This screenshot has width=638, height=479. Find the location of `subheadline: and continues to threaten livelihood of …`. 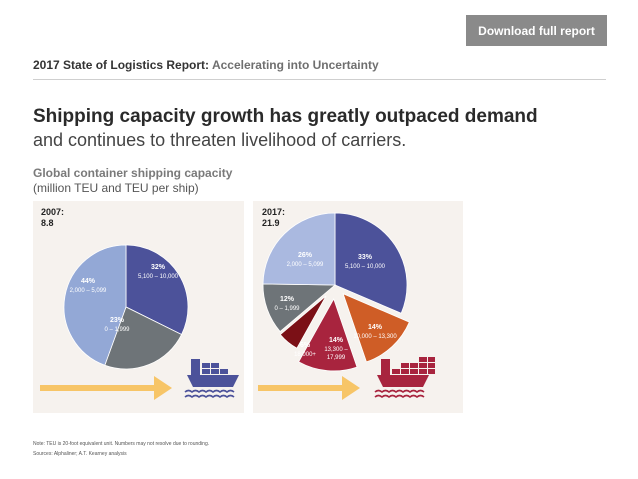

subheadline: and continues to threaten livelihood of … is located at coordinates (220, 140).